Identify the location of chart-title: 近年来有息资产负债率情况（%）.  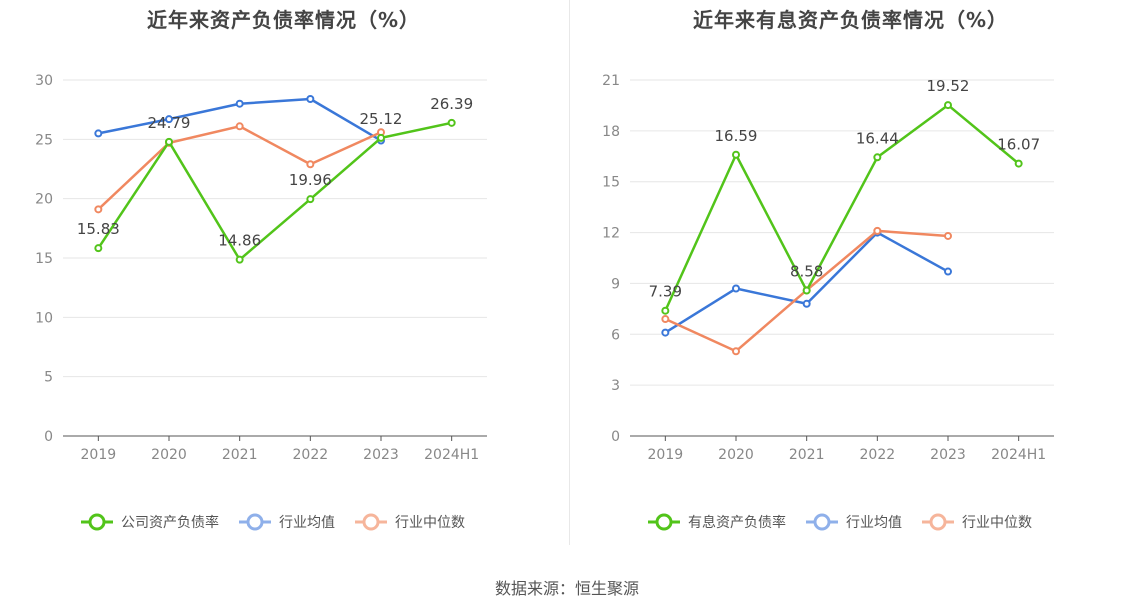
(850, 20).